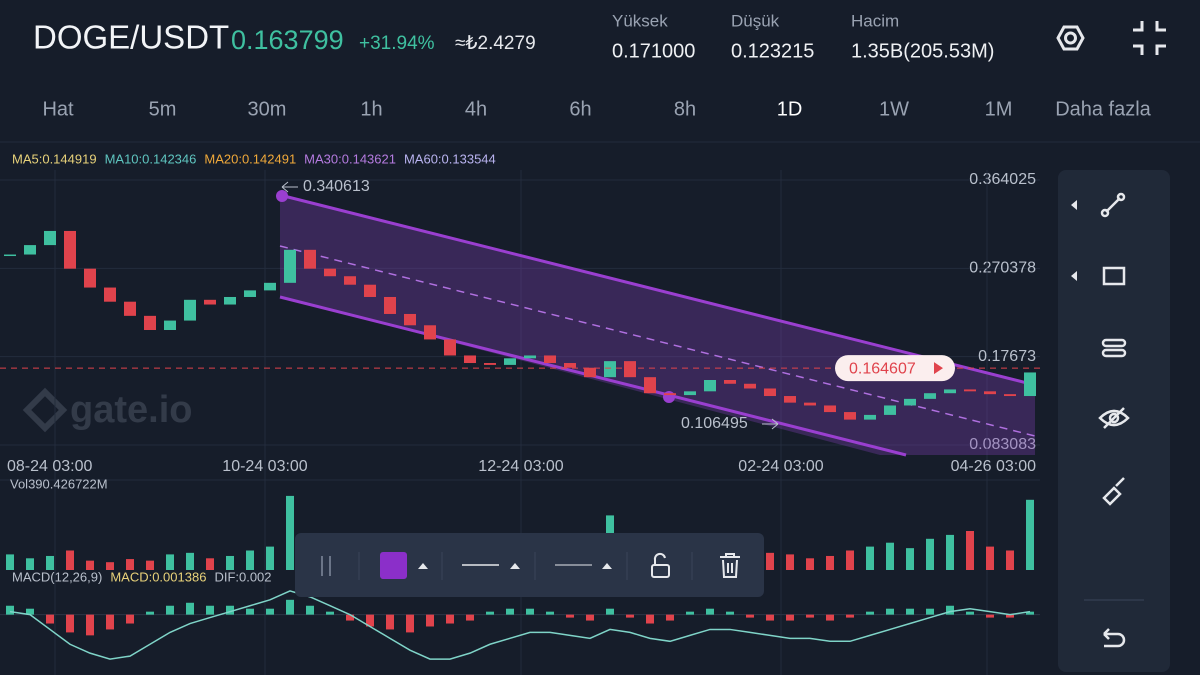 This screenshot has width=1200, height=675. What do you see at coordinates (1114, 418) in the screenshot?
I see `visibility-tool` at bounding box center [1114, 418].